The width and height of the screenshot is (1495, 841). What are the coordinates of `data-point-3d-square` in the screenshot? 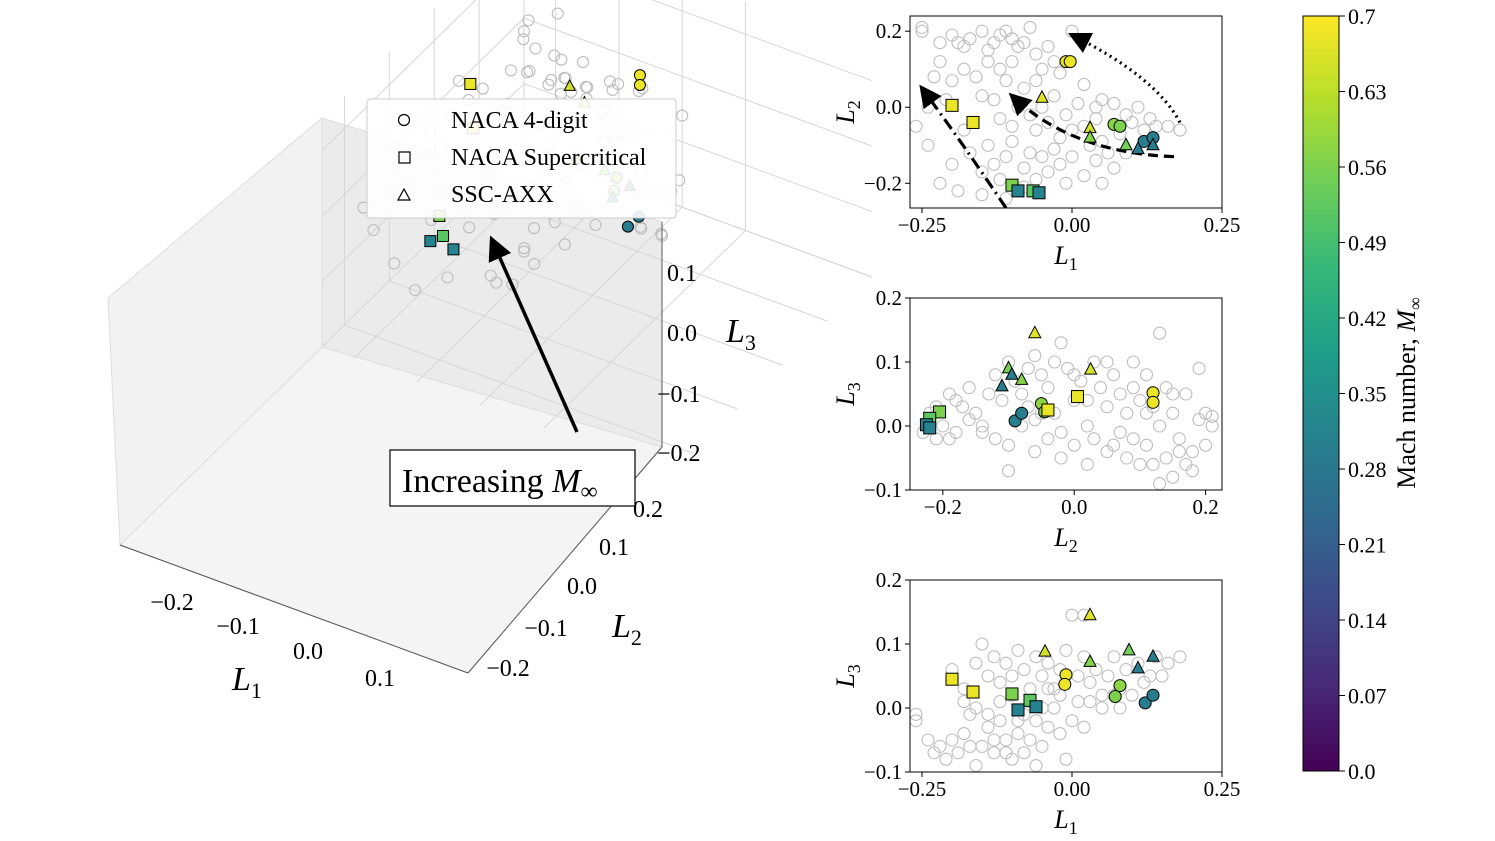 It's located at (453, 249).